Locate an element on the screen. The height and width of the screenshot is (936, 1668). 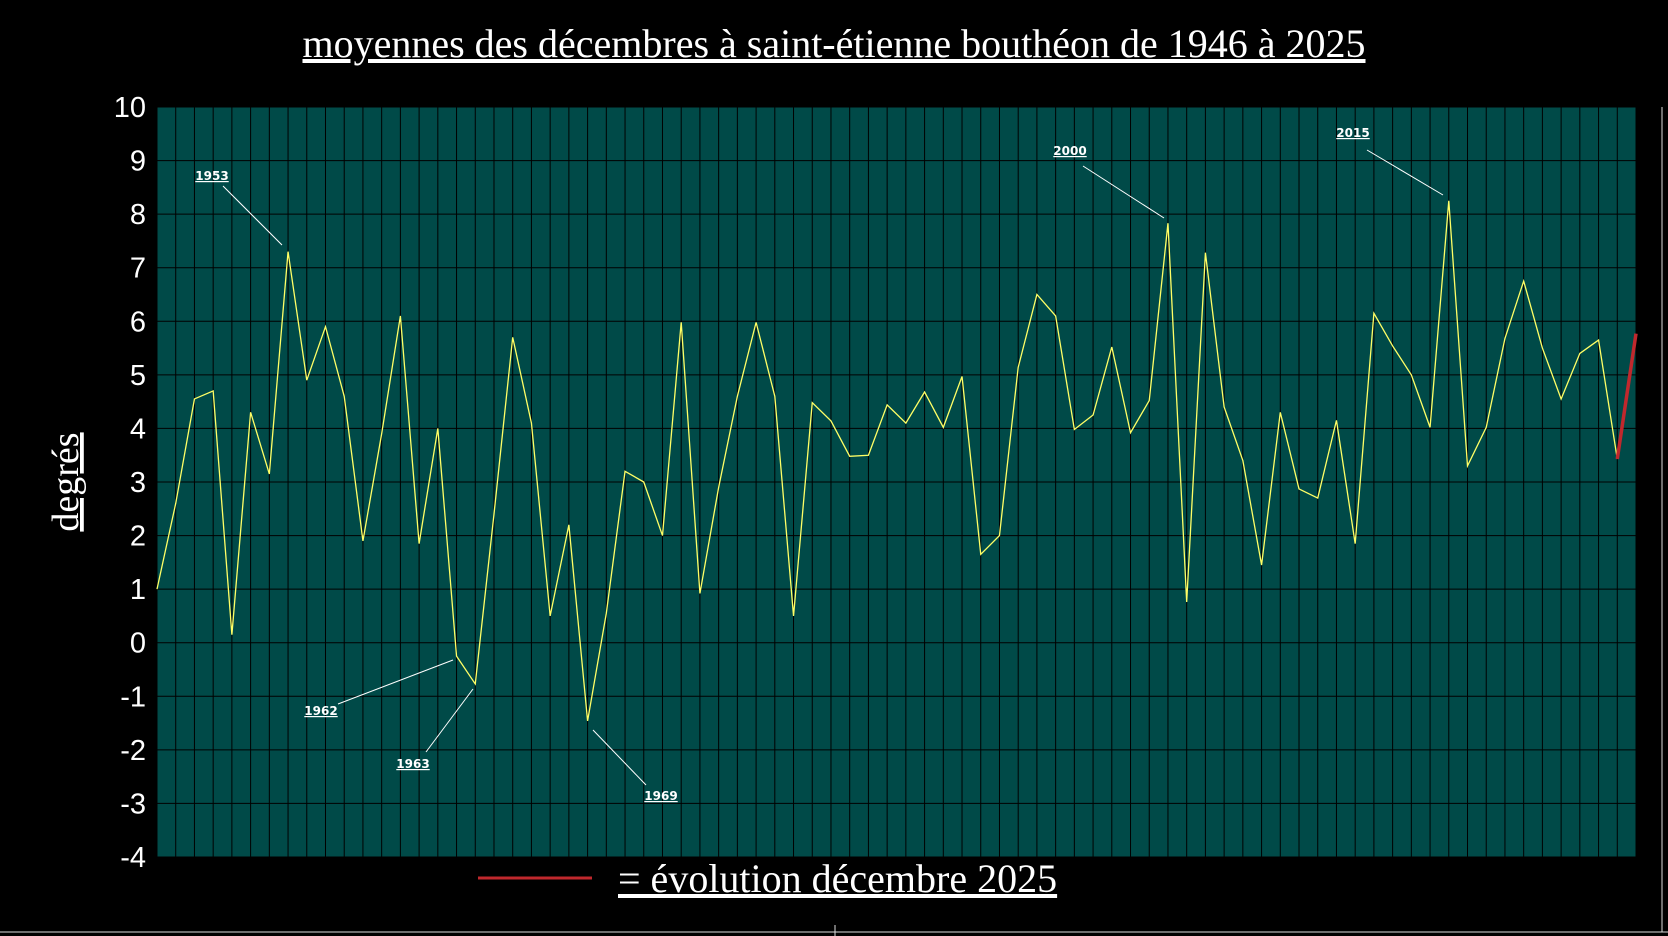
y-tick-label: -3 is located at coordinates (133, 804).